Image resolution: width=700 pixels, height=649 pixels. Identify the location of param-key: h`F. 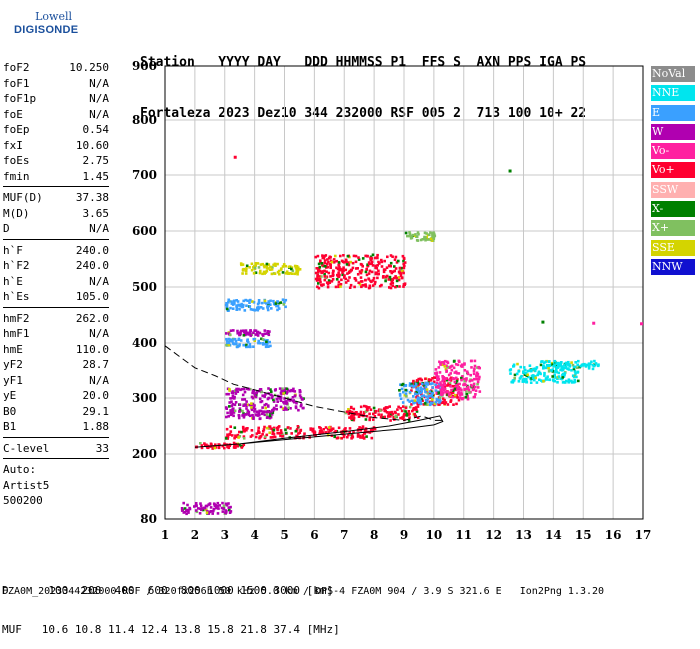
(13, 250).